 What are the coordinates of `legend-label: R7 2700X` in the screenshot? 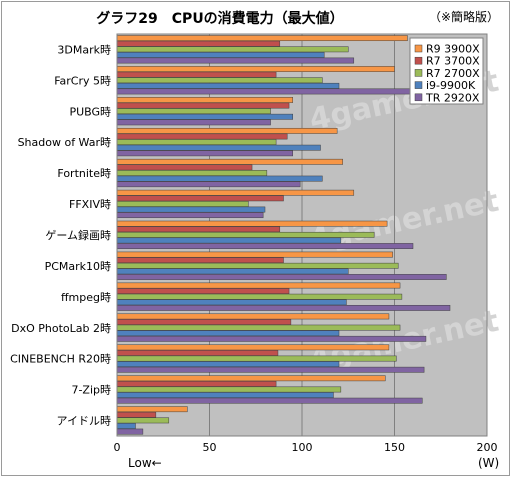 It's located at (453, 73).